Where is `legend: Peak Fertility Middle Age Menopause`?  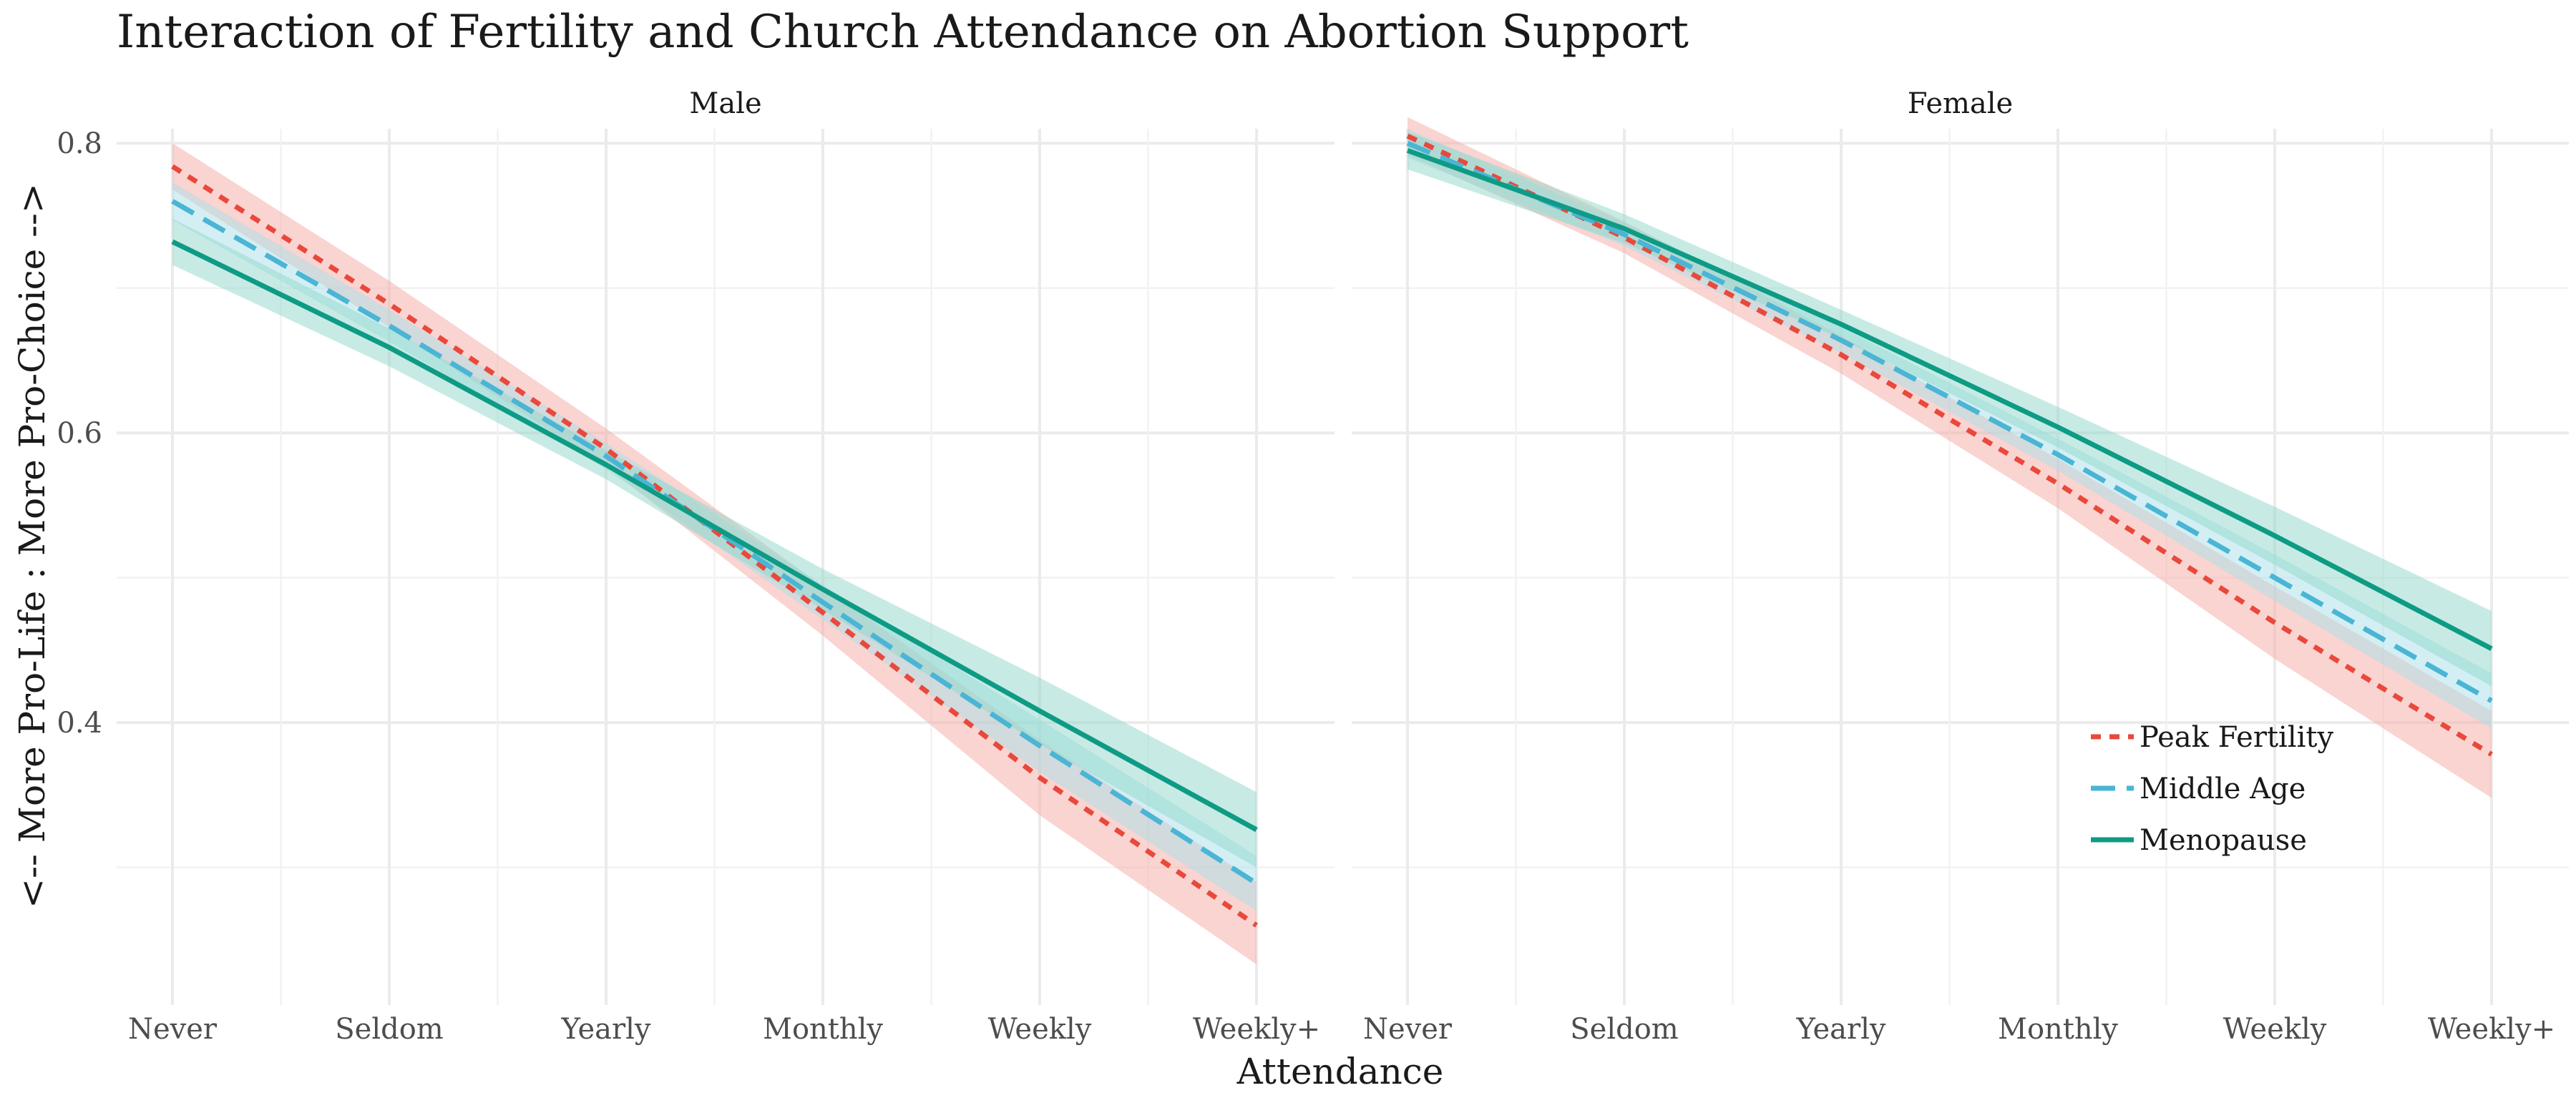 legend: Peak Fertility Middle Age Menopause is located at coordinates (2212, 789).